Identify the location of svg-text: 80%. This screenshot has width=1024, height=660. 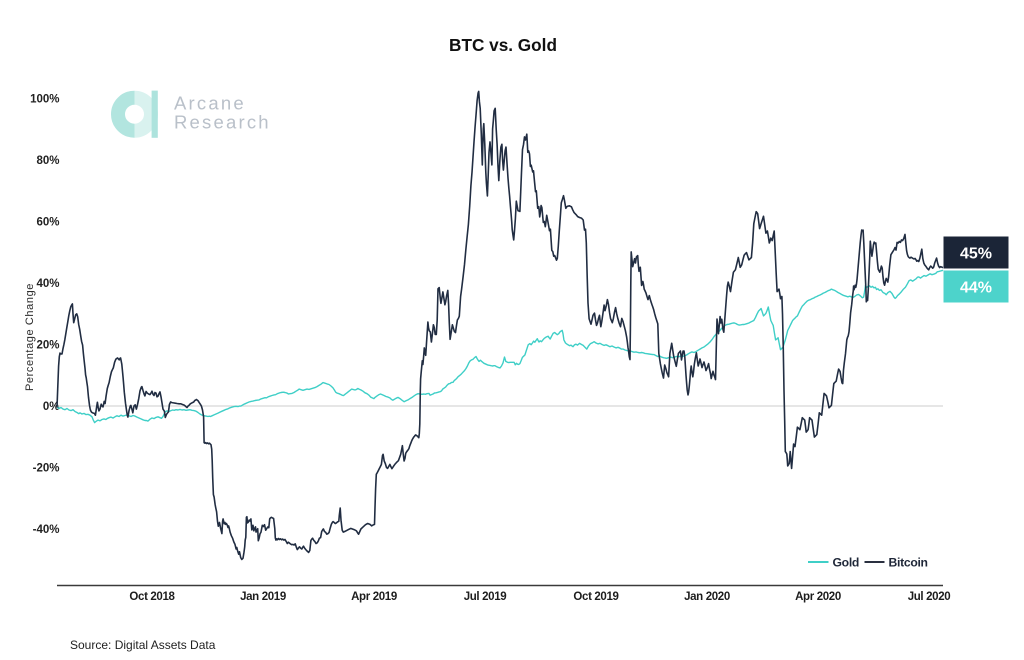
(47, 161).